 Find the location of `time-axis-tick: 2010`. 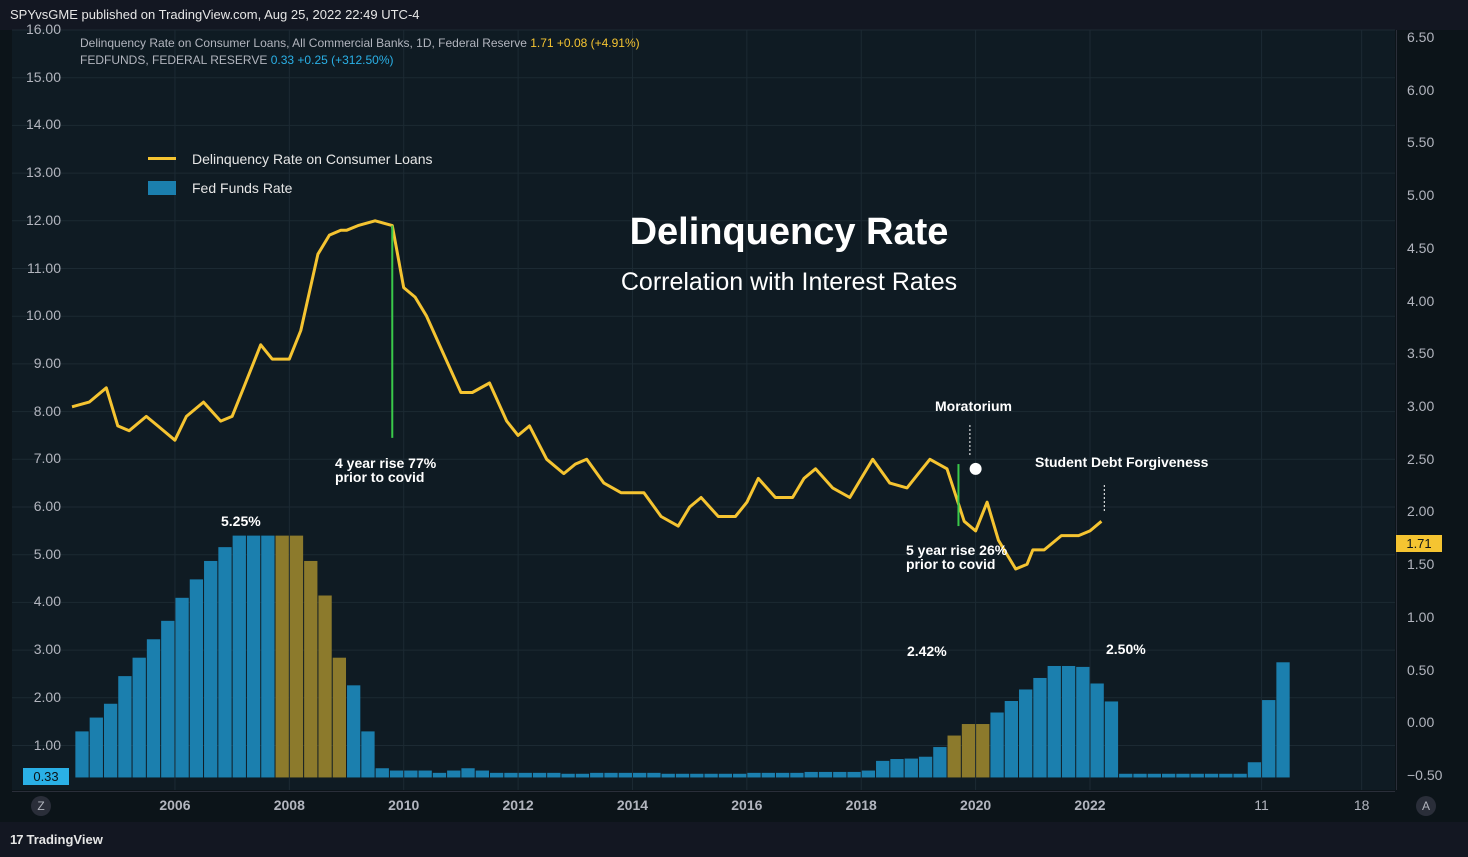

time-axis-tick: 2010 is located at coordinates (404, 805).